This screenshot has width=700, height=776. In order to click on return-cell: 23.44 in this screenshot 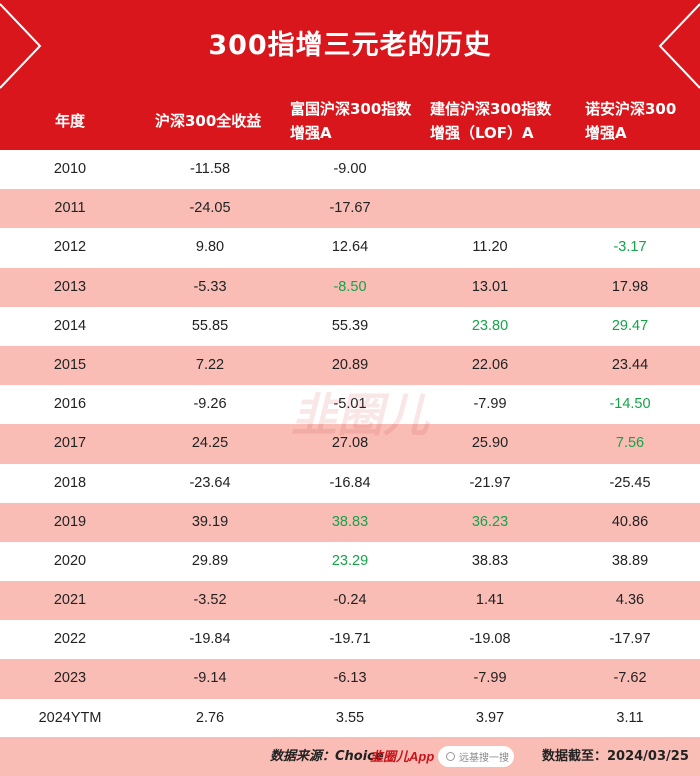, I will do `click(630, 364)`.